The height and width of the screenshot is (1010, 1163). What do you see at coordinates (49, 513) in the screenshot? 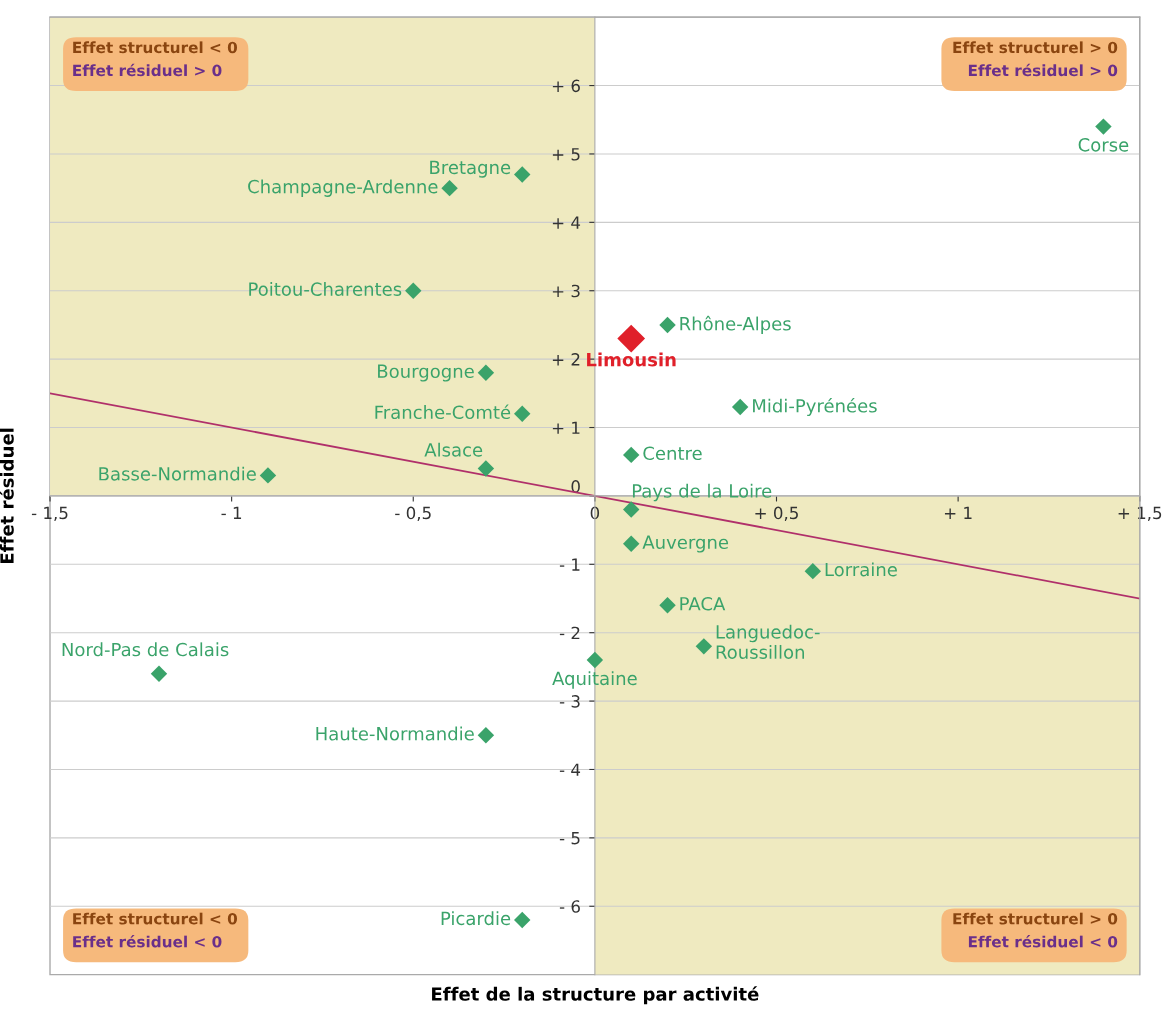
I see `x-tick-label: - 1,5` at bounding box center [49, 513].